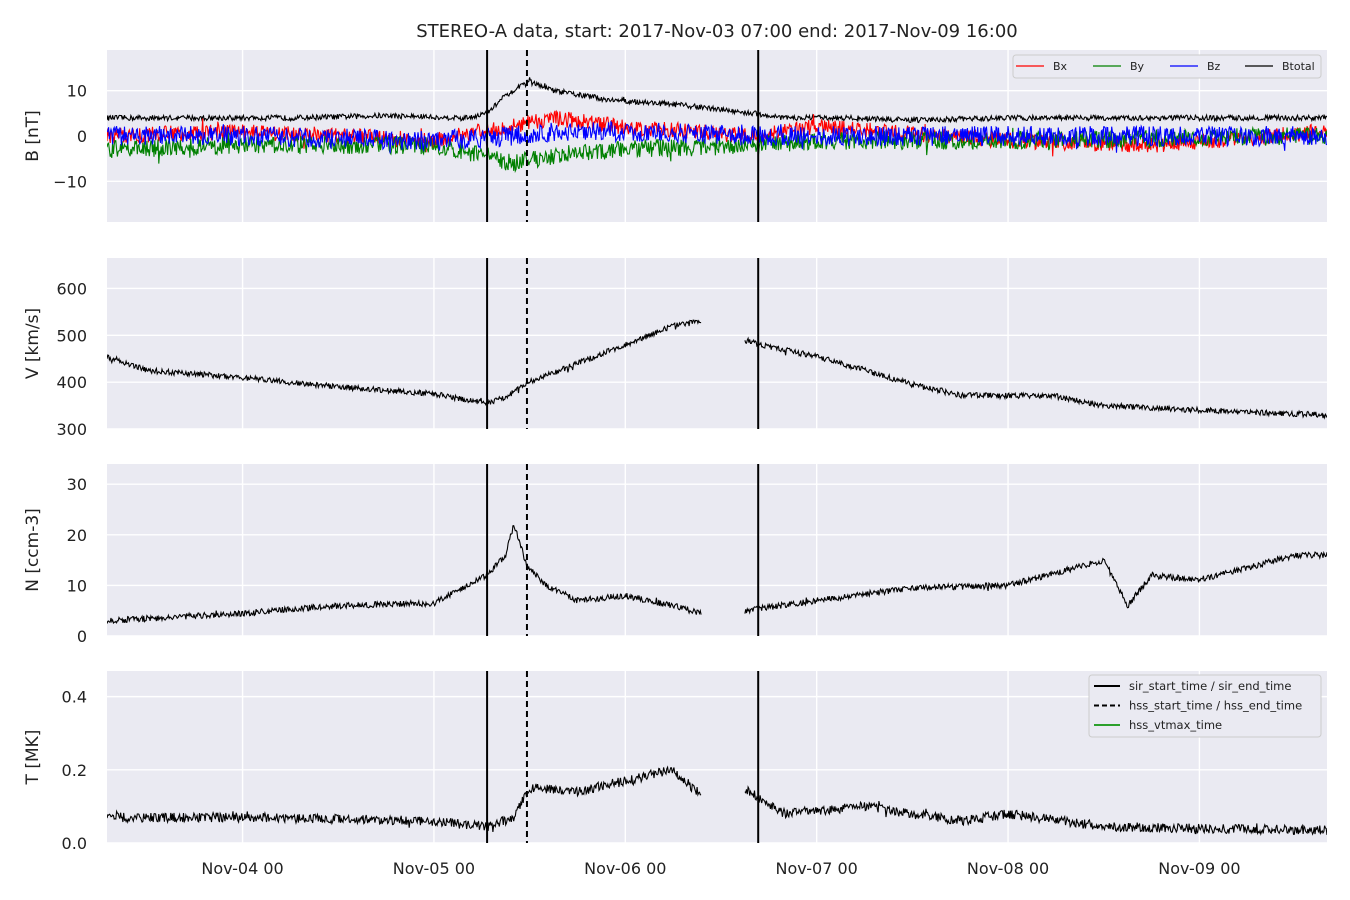 The height and width of the screenshot is (900, 1350). I want to click on x-tick-label: Nov-05 00, so click(434, 868).